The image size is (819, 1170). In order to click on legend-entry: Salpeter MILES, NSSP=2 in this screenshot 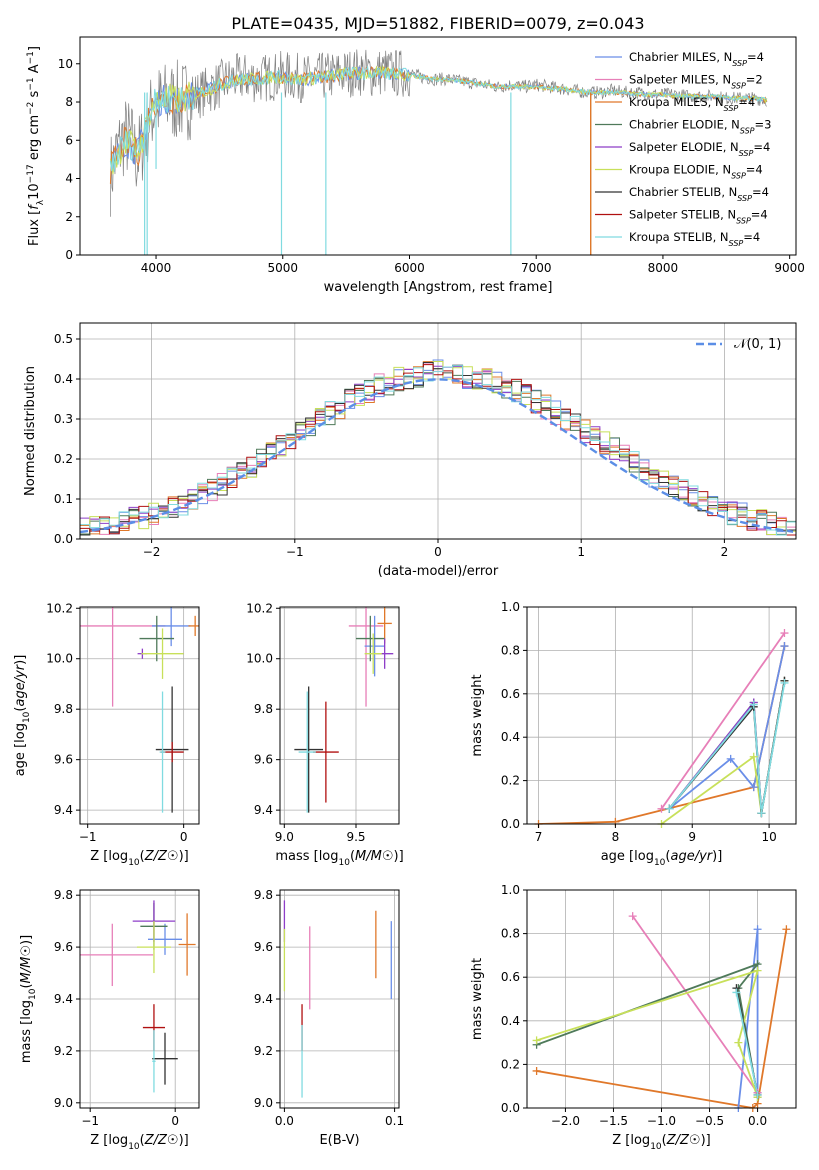, I will do `click(696, 82)`.